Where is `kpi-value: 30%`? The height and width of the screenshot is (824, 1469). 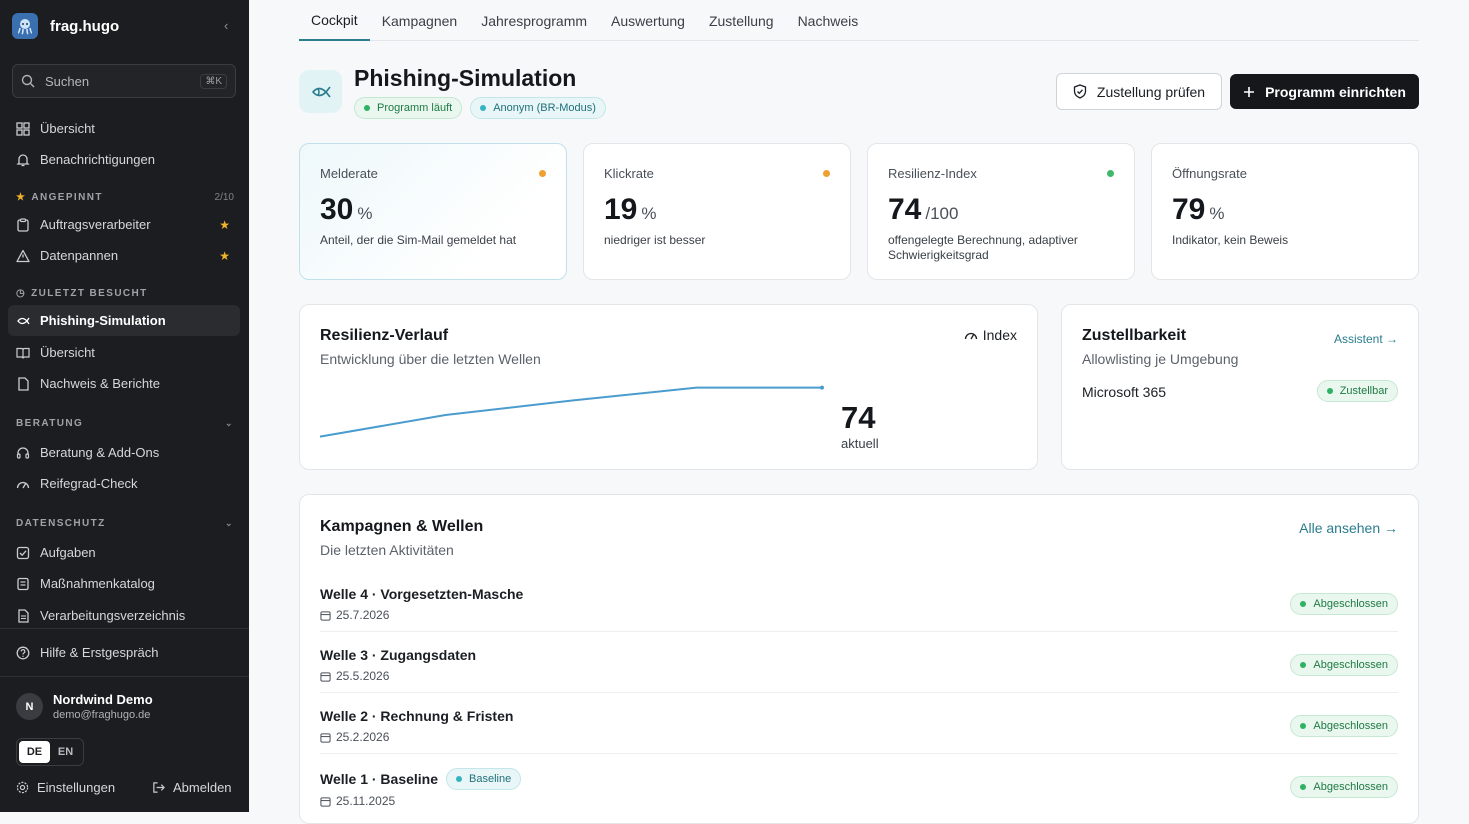
kpi-value: 30% is located at coordinates (433, 210).